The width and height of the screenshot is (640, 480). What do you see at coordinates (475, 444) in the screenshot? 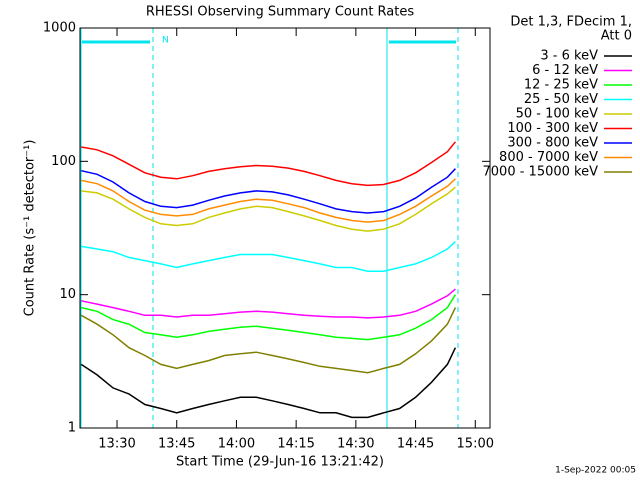
I see `x-tick-label: 15:00` at bounding box center [475, 444].